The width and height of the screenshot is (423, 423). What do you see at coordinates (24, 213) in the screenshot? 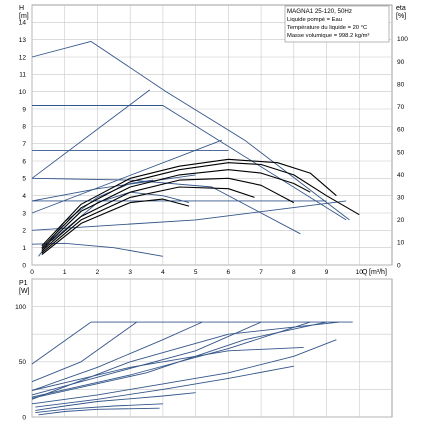
I see `head-tick-label-3: 3` at bounding box center [24, 213].